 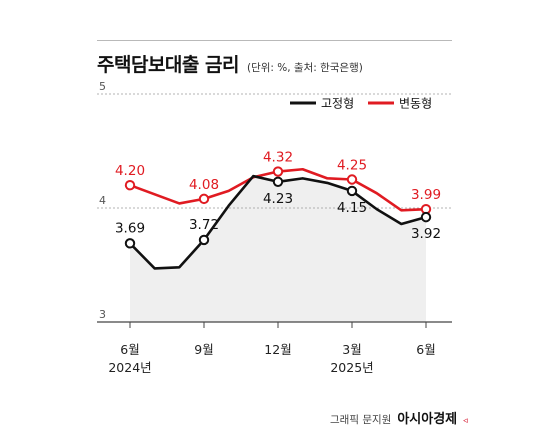 I want to click on x-tick-label: 9월, so click(x=203, y=349).